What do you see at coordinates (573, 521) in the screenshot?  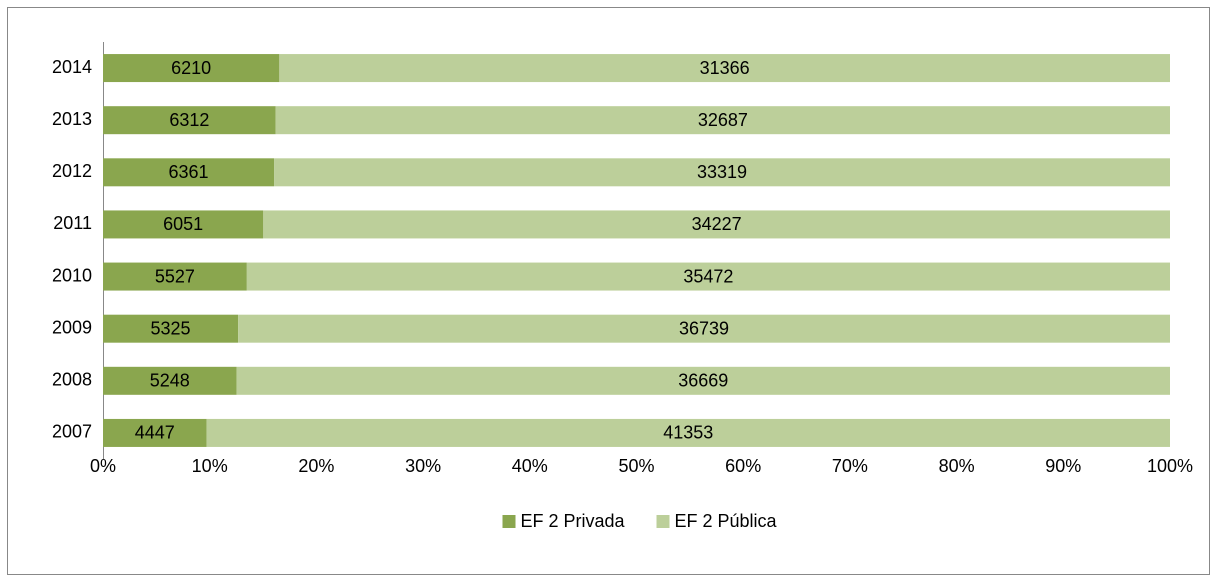 I see `legend-label: EF 2 Privada` at bounding box center [573, 521].